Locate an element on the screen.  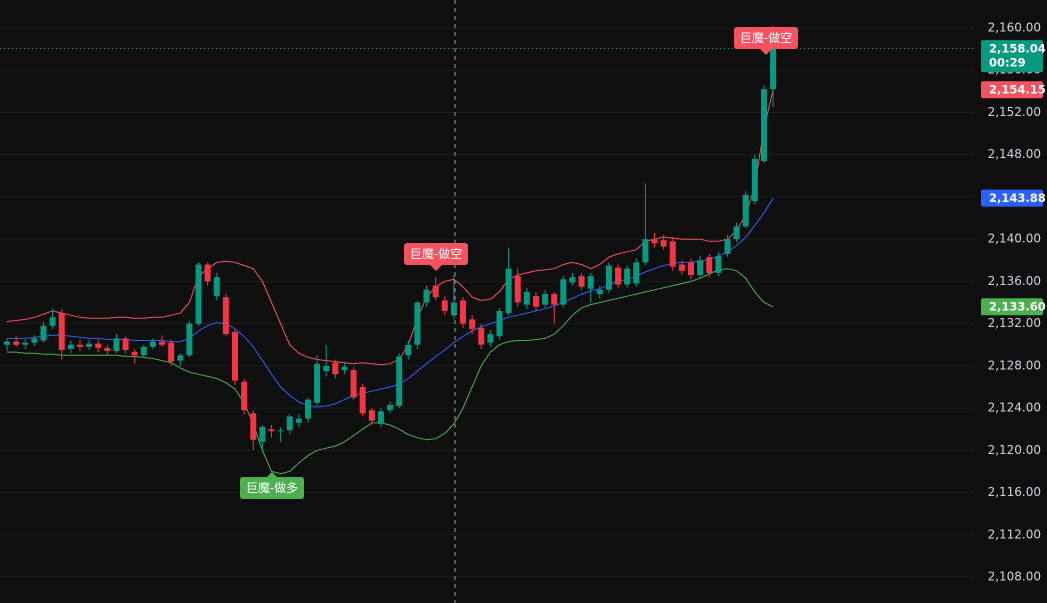
y-tick-label: 2,148.00 is located at coordinates (1014, 154).